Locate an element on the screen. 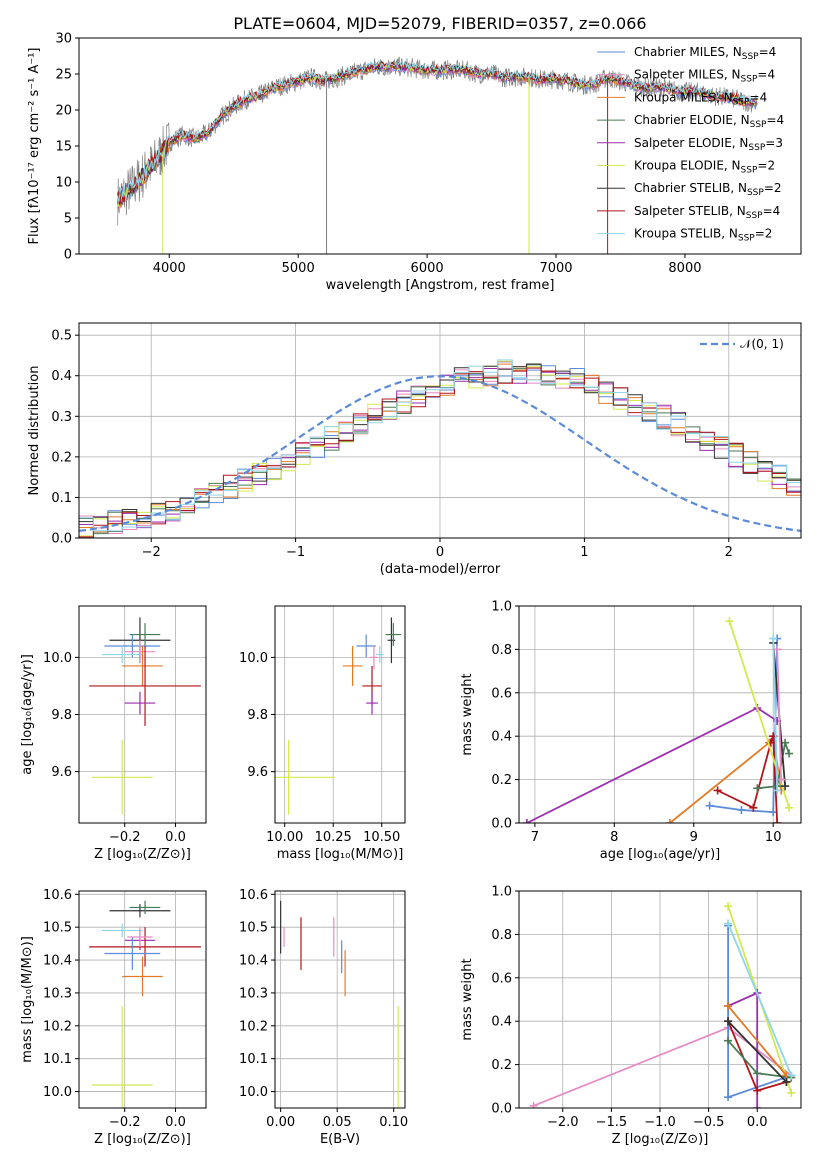 The height and width of the screenshot is (1174, 819). x-tick-label: −2.0 is located at coordinates (563, 1122).